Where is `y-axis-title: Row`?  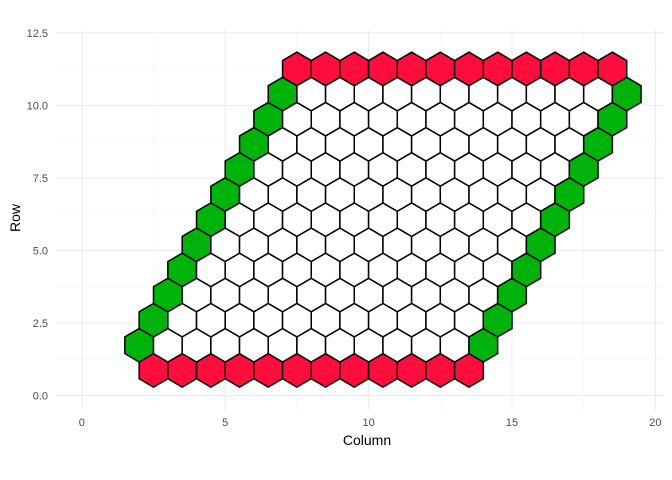 y-axis-title: Row is located at coordinates (15, 217).